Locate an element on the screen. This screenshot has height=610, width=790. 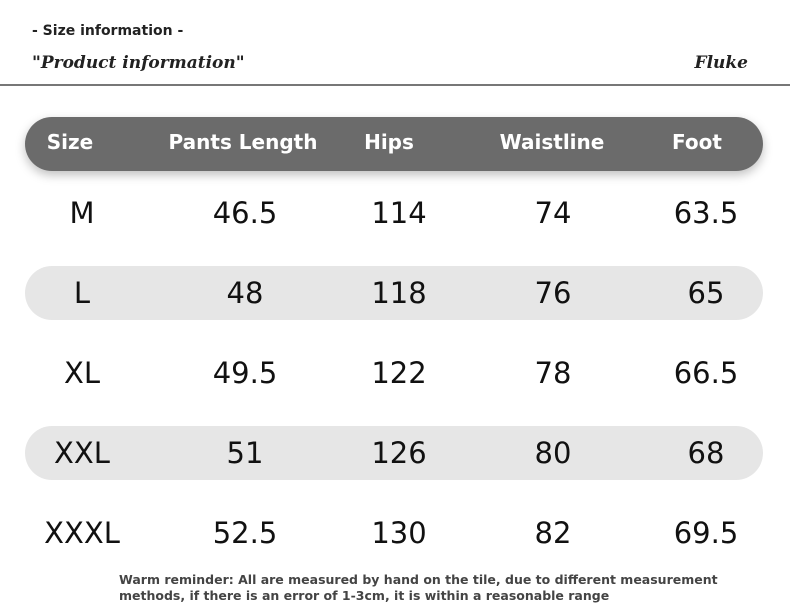
measurement: 48 is located at coordinates (245, 293).